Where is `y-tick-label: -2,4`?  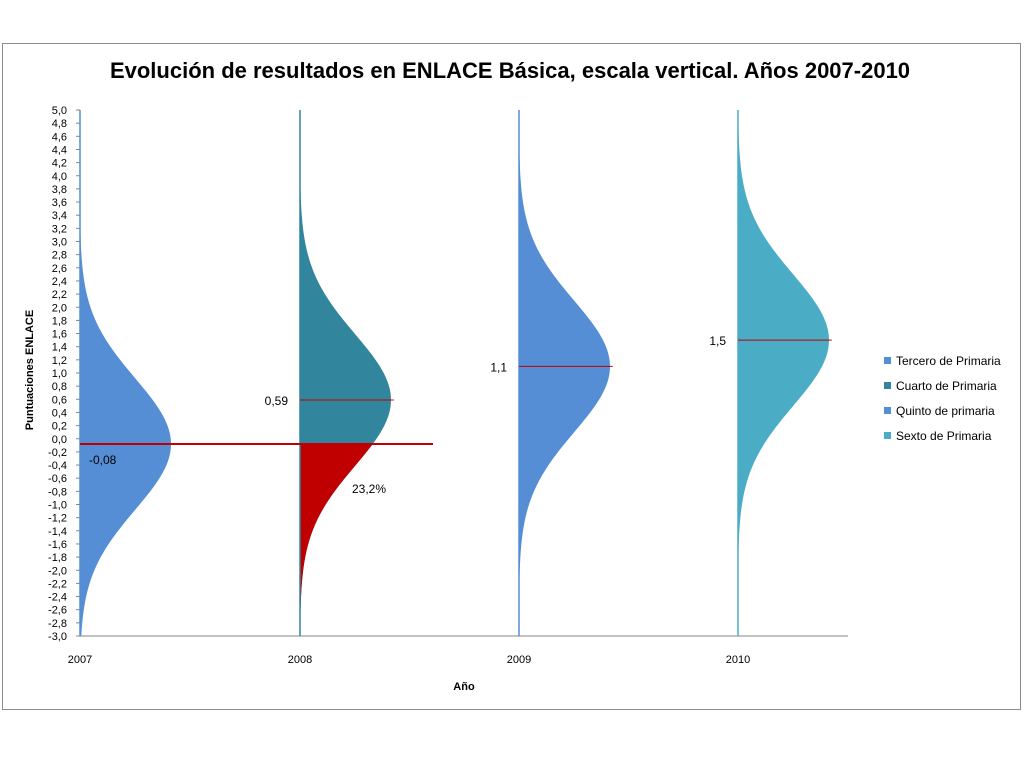
y-tick-label: -2,4 is located at coordinates (57, 598).